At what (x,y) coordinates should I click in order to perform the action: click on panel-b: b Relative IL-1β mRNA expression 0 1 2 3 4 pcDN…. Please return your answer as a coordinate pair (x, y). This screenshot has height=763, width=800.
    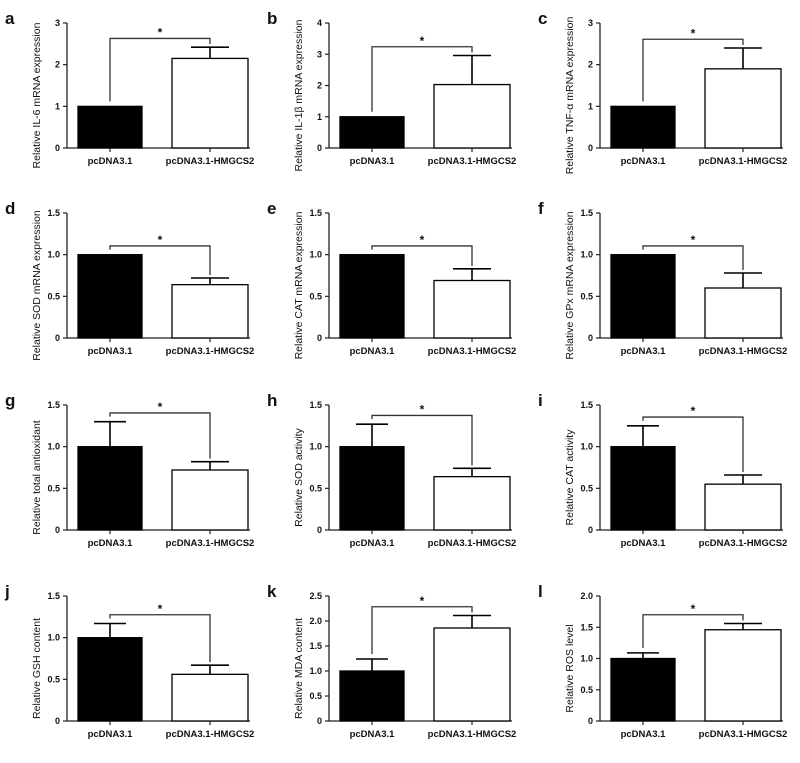
    Looking at the image, I should click on (391, 90).